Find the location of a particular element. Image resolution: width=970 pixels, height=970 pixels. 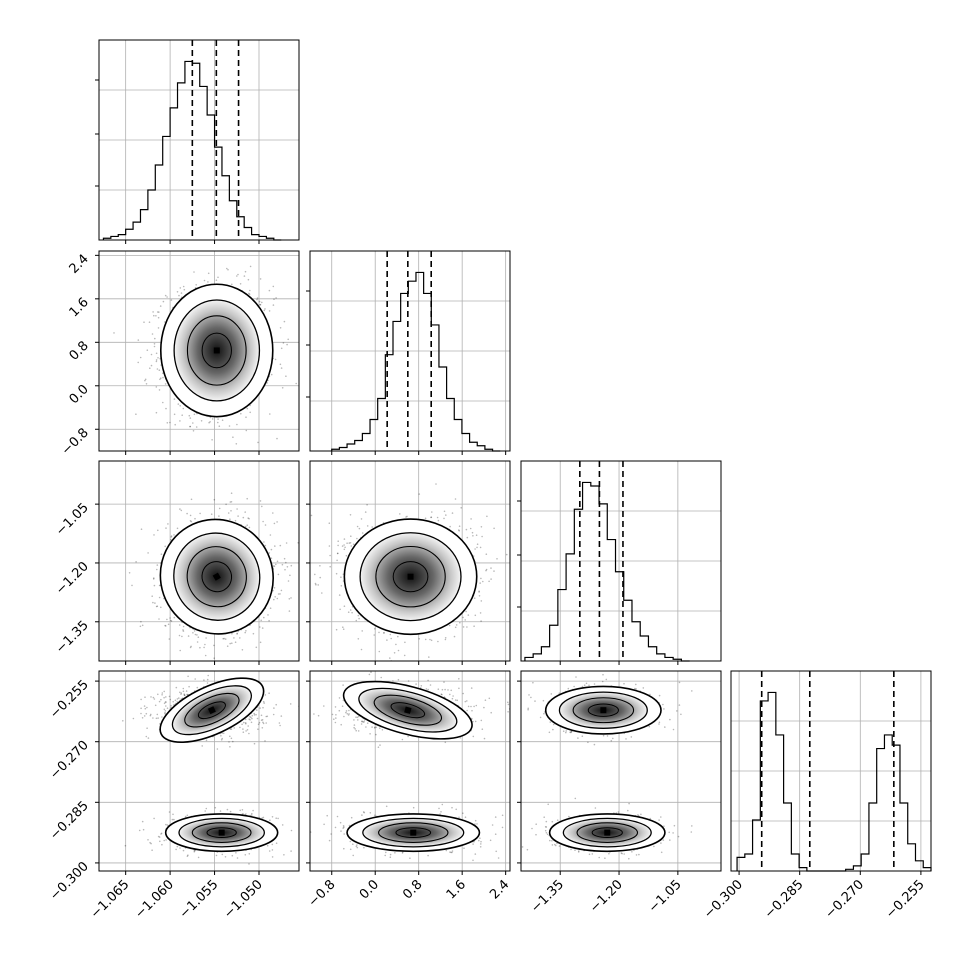

x-tick-label: −1.20 is located at coordinates (606, 896).